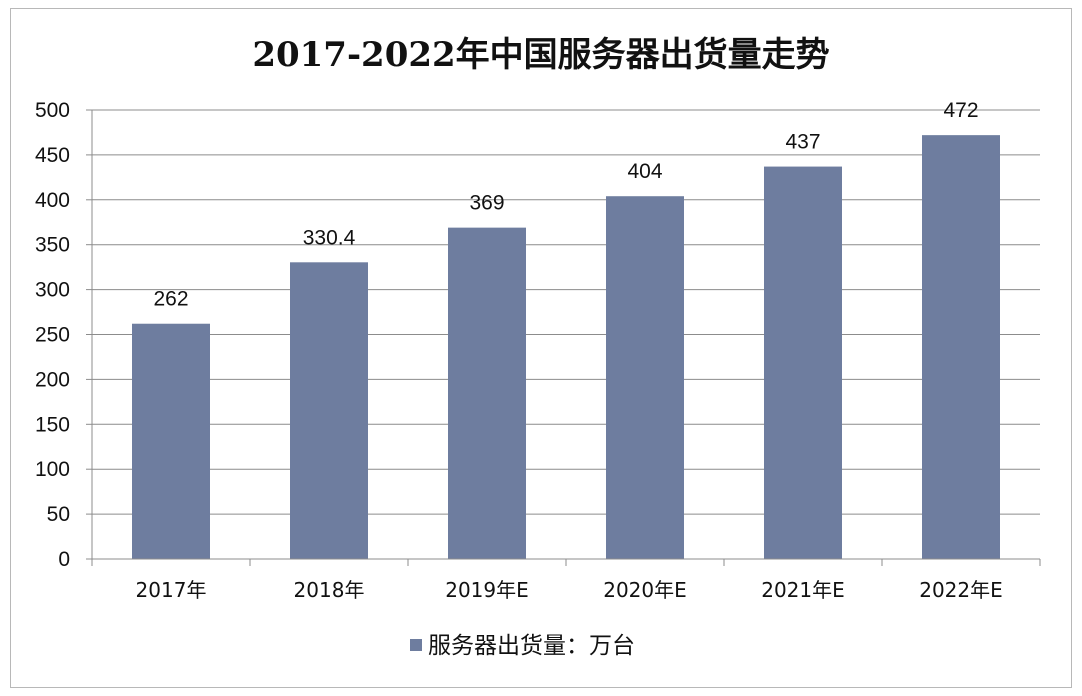 This screenshot has width=1082, height=696. I want to click on data-label: 330.4, so click(329, 237).